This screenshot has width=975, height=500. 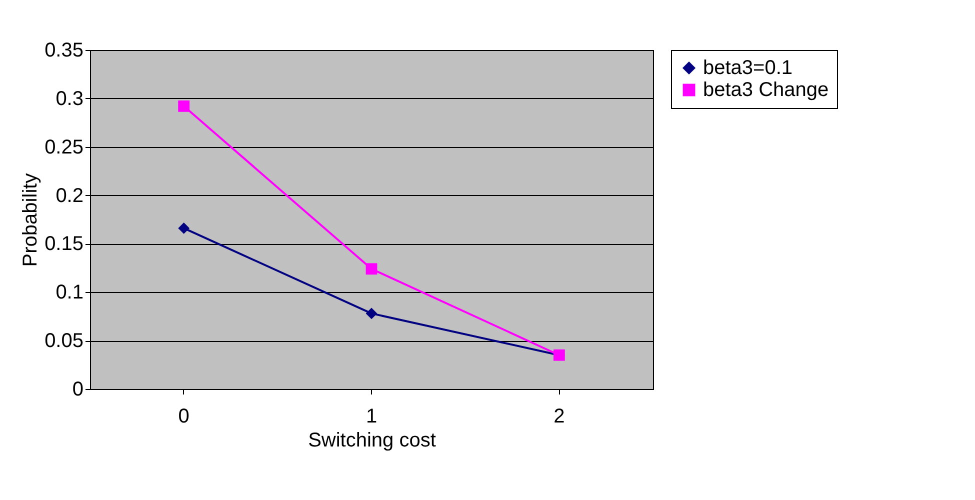 I want to click on y-tick-label: 0.35, so click(x=64, y=51).